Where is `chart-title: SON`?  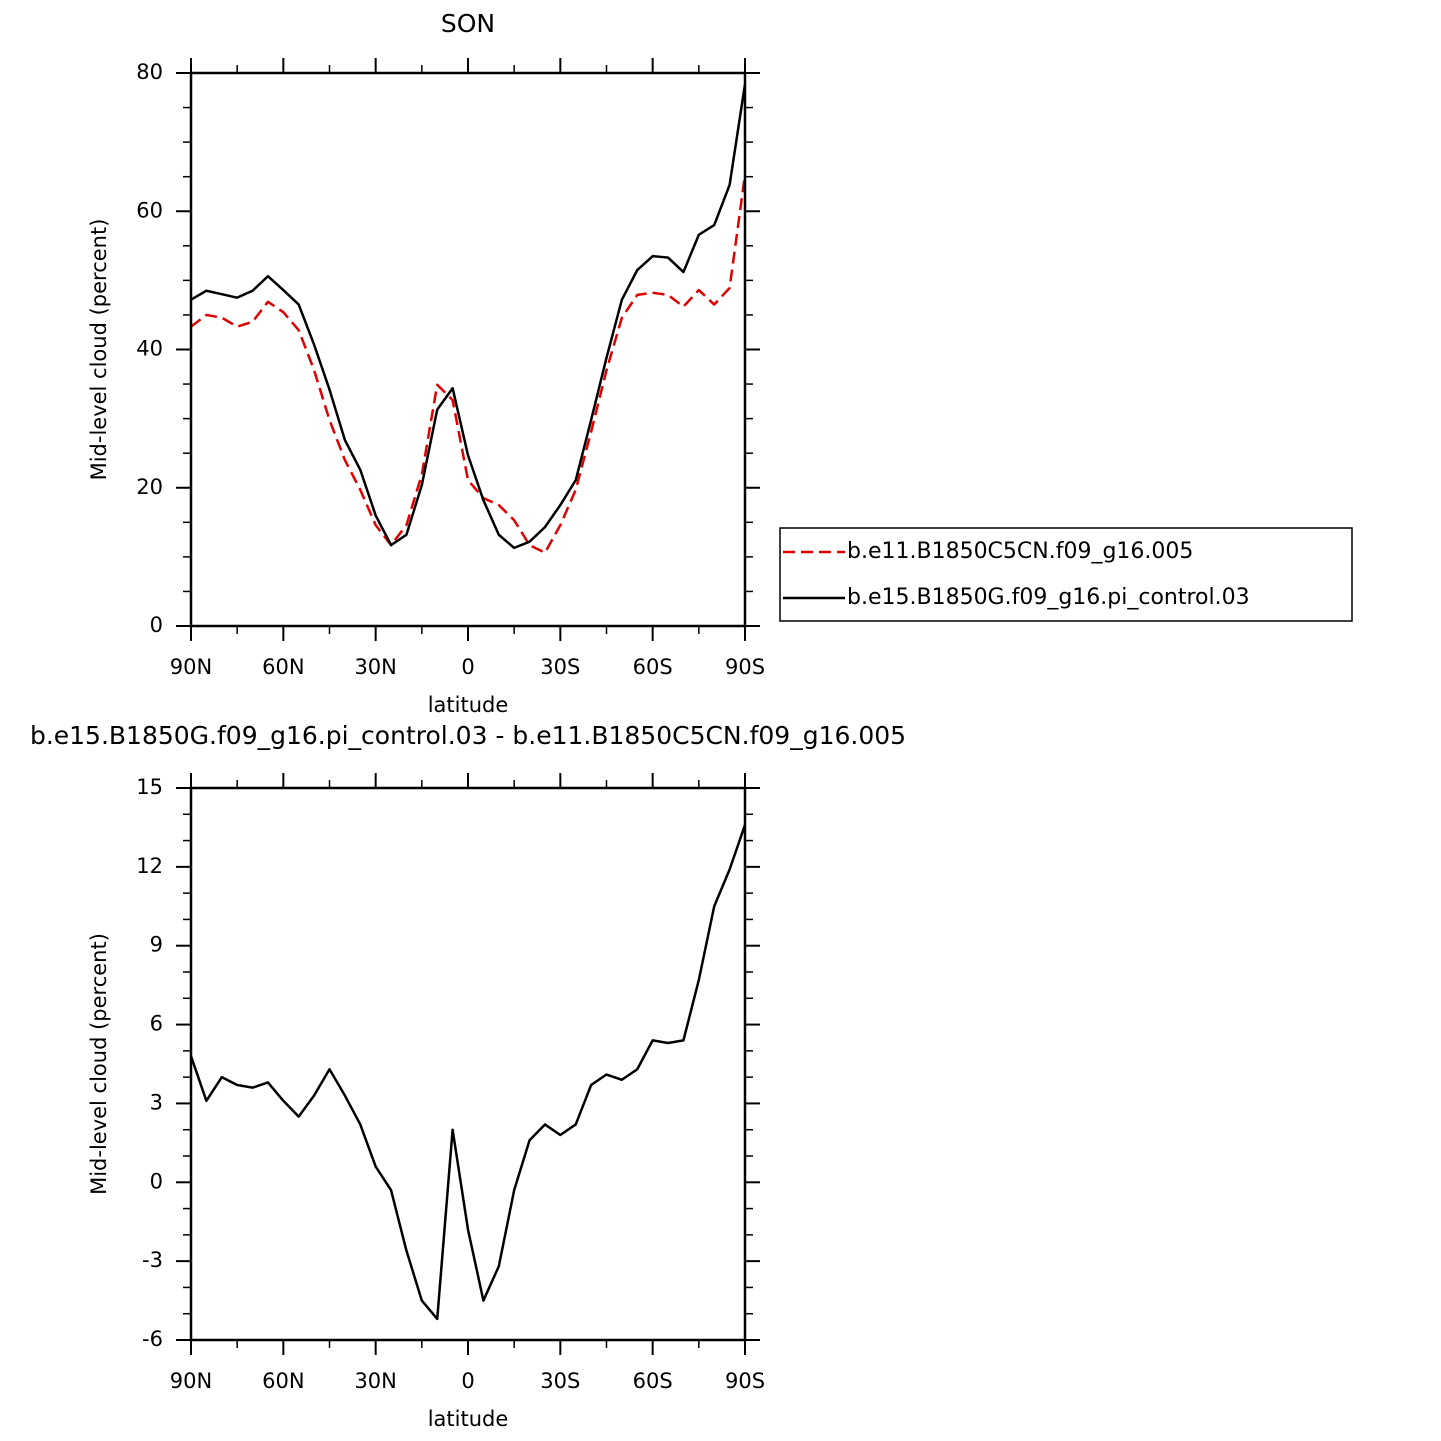 chart-title: SON is located at coordinates (468, 23).